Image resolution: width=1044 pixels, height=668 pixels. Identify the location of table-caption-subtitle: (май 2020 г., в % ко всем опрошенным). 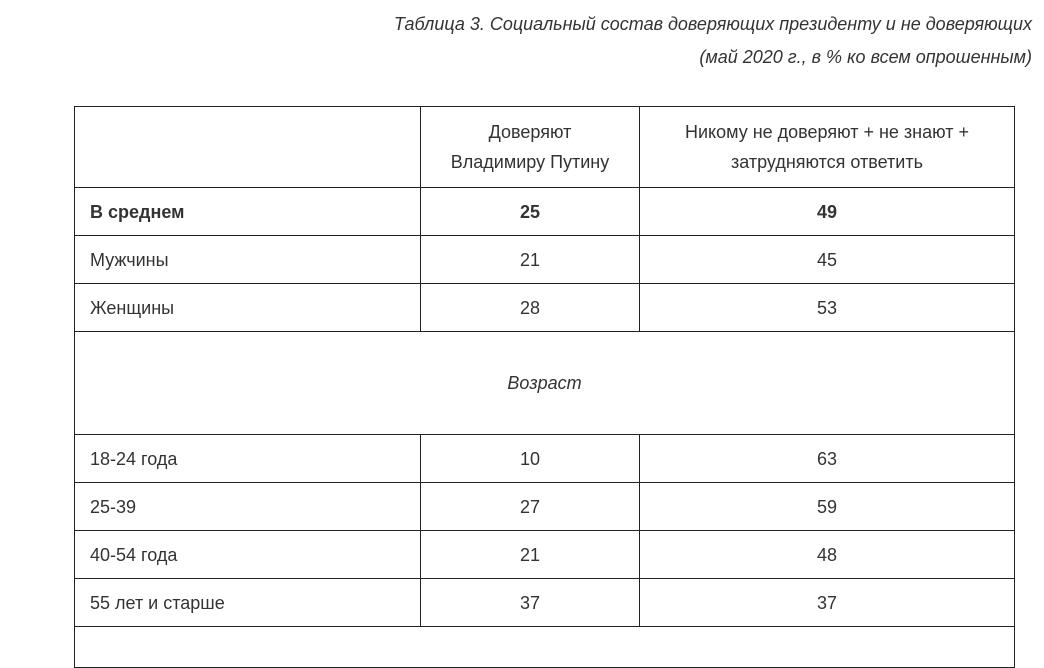
(865, 57).